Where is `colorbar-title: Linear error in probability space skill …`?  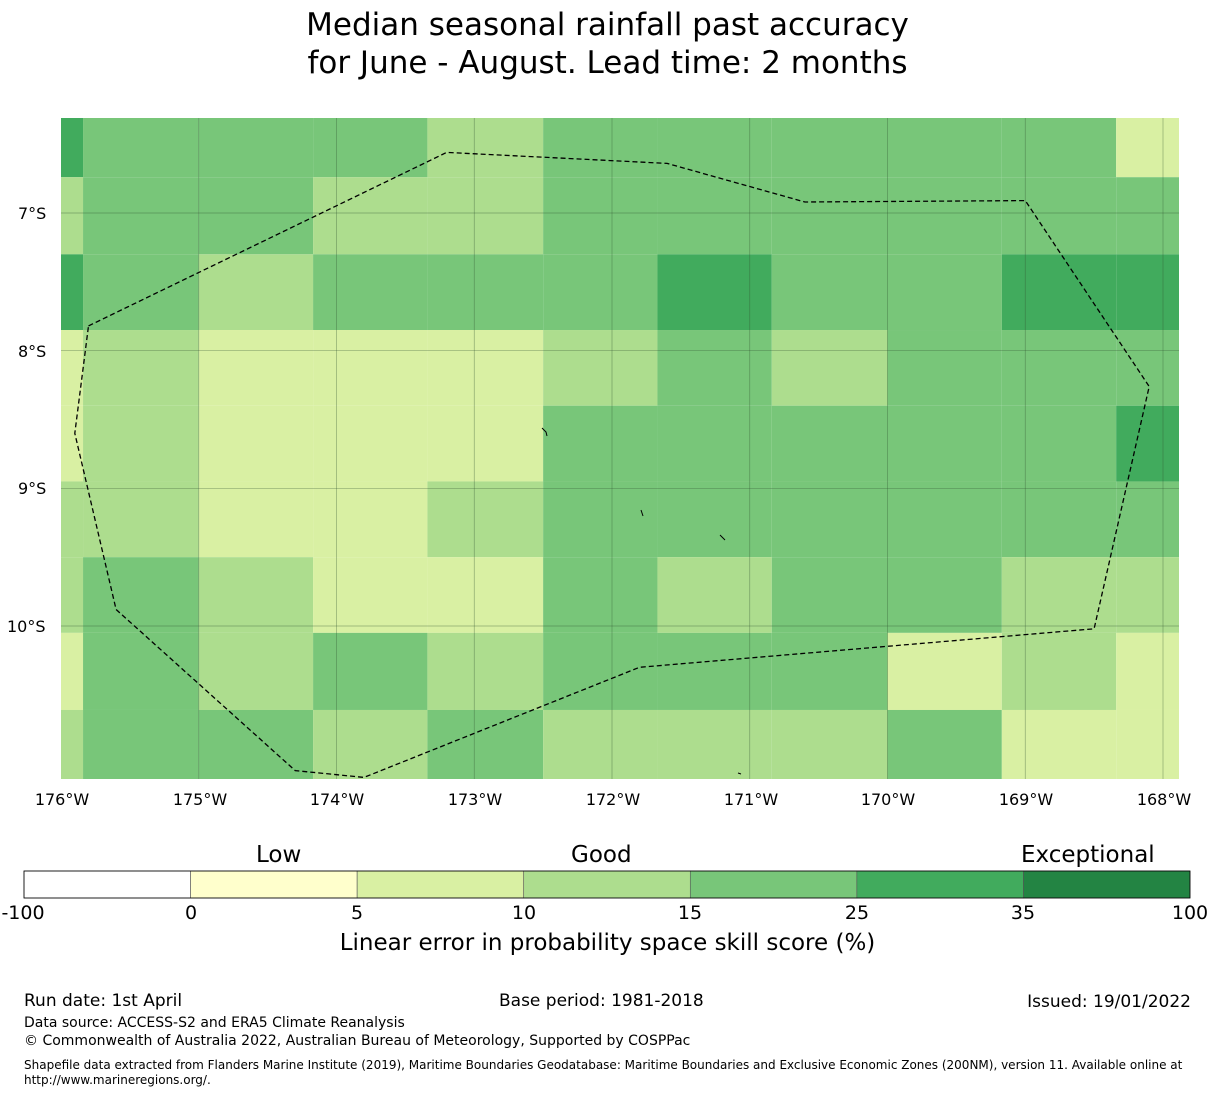
colorbar-title: Linear error in probability space skill … is located at coordinates (607, 943).